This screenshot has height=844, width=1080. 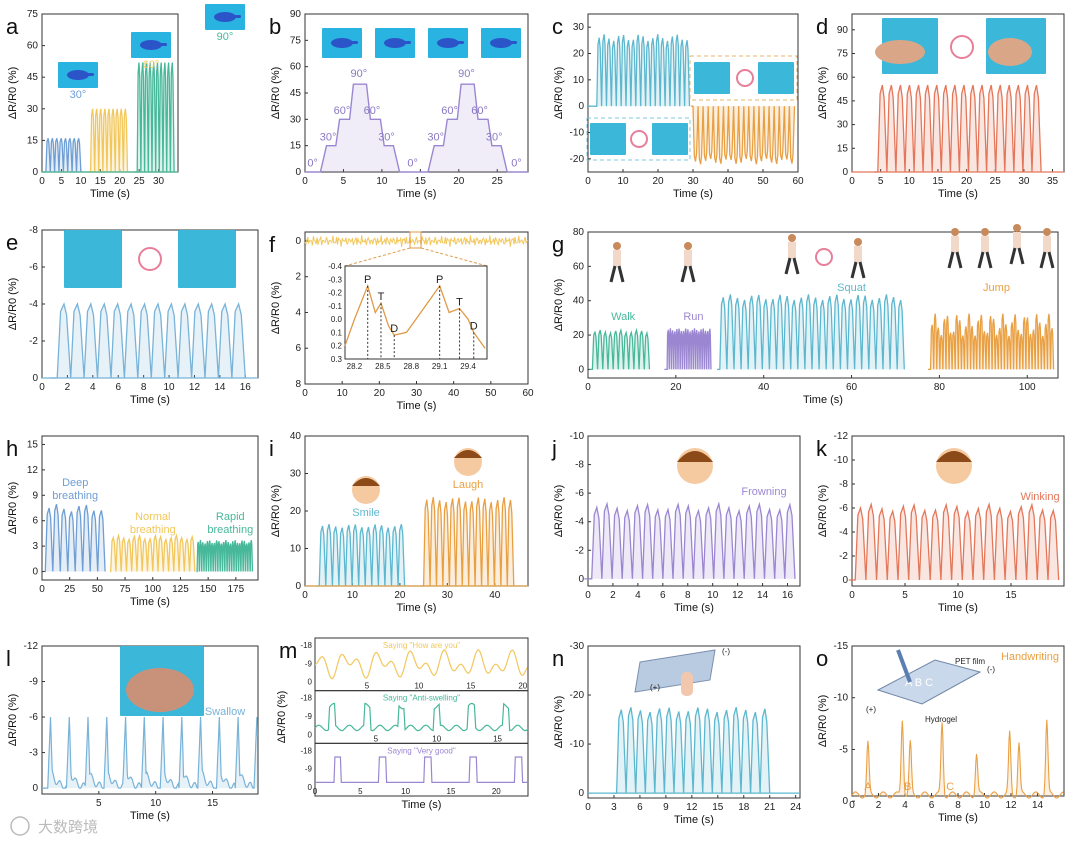 What do you see at coordinates (296, 549) in the screenshot?
I see `y-tick-label: 10` at bounding box center [296, 549].